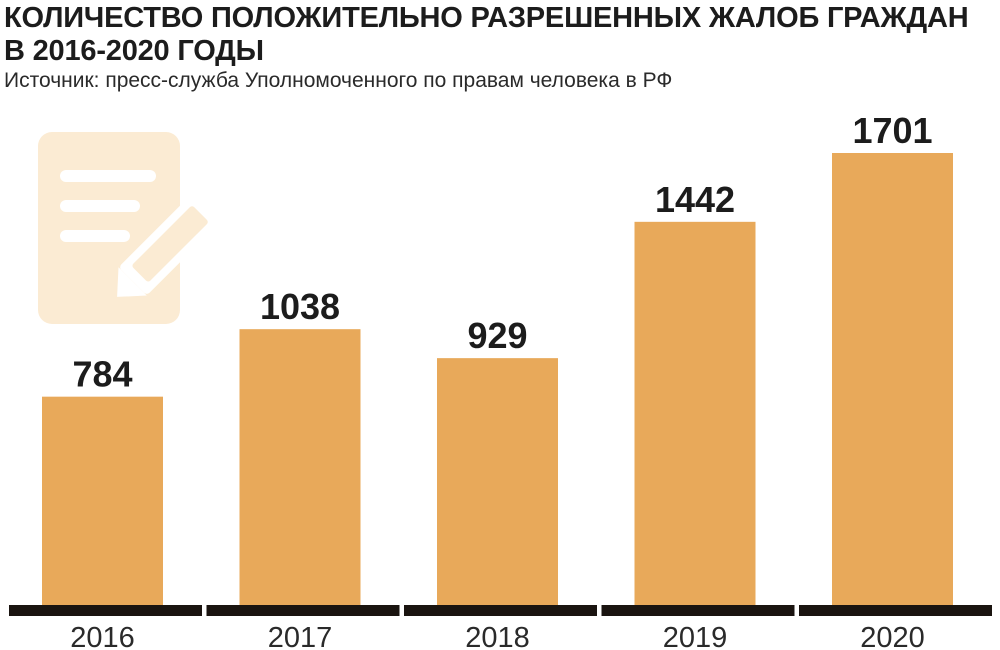 The width and height of the screenshot is (1000, 650). Describe the element at coordinates (698, 610) in the screenshot. I see `baseline-segment-2019` at that location.